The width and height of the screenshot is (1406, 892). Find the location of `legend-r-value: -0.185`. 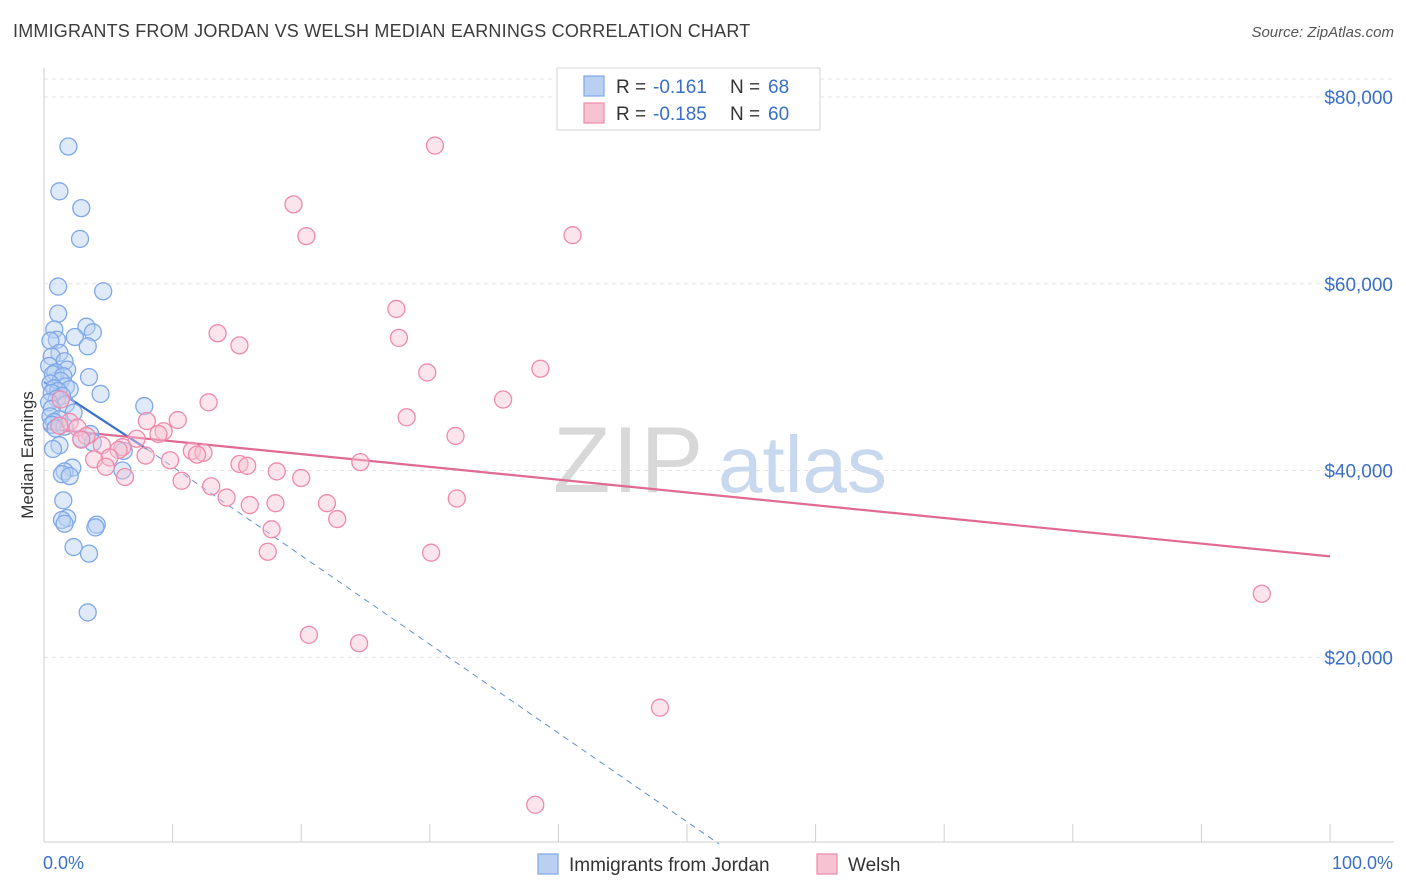

legend-r-value: -0.185 is located at coordinates (680, 114).